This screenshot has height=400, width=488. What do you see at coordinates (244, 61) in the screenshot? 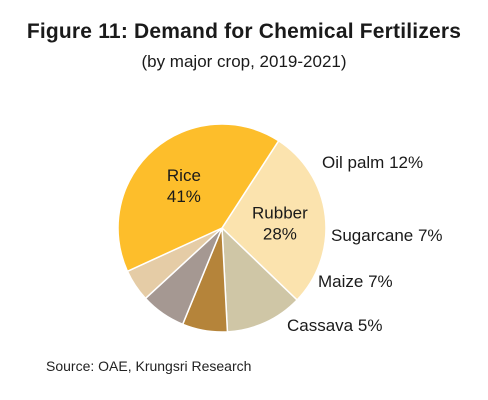
I see `chart-subtitle: (by major crop, 2019-2021)` at bounding box center [244, 61].